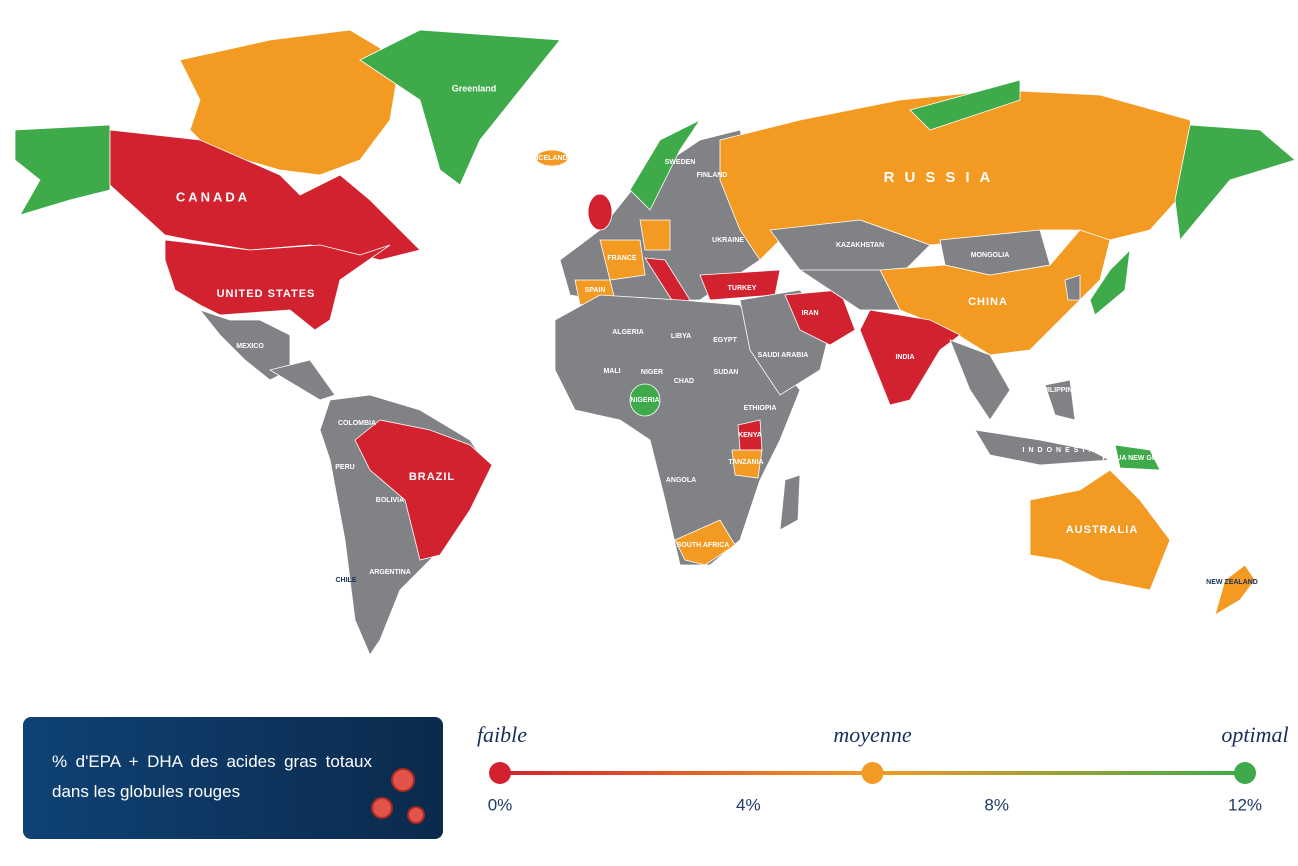 The height and width of the screenshot is (866, 1298). I want to click on country-label: MEXICO, so click(250, 346).